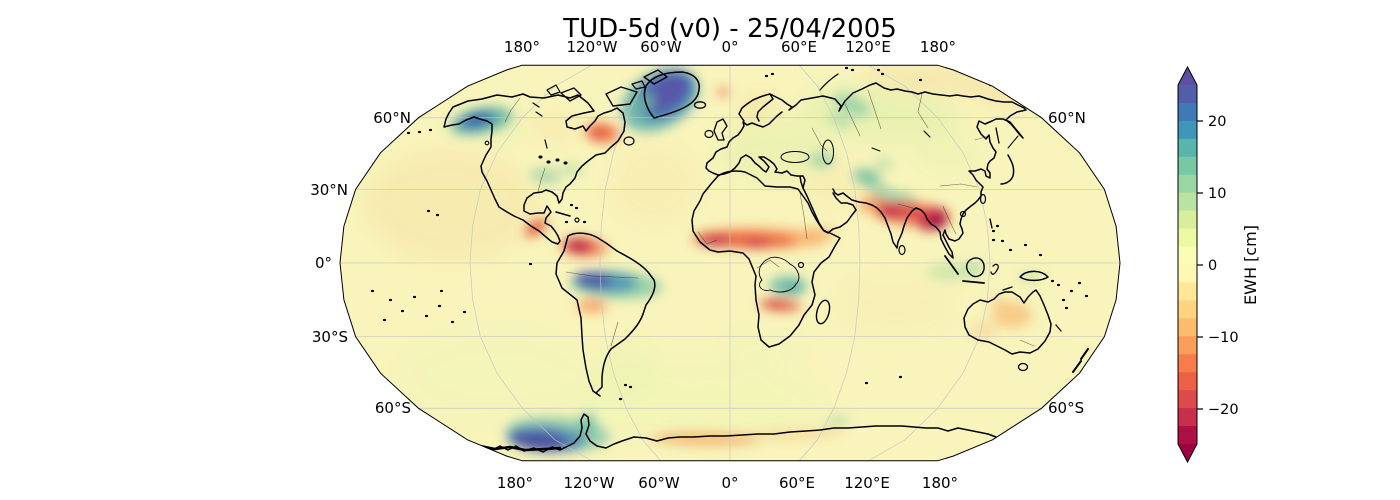  I want to click on lon-tick-label-top: 120°W, so click(592, 47).